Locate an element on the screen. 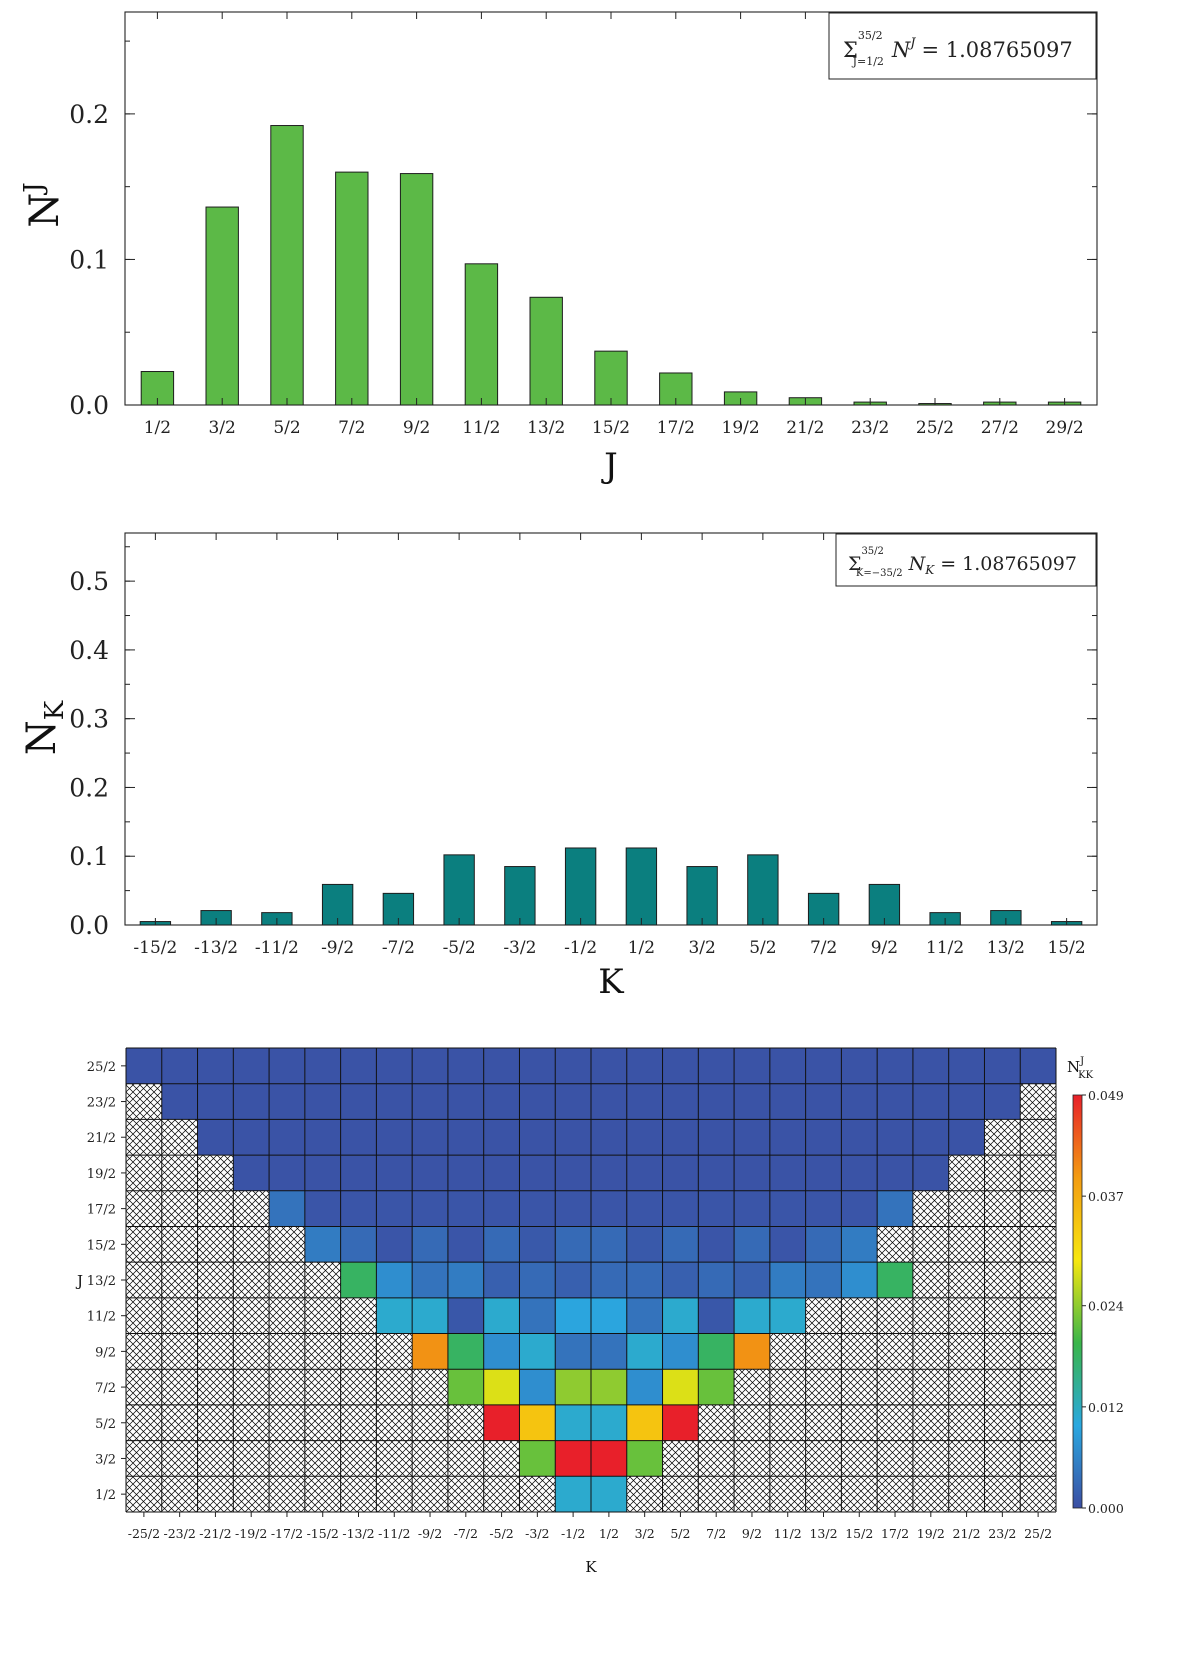 The height and width of the screenshot is (1660, 1196). x-tick-label: -11/2 is located at coordinates (394, 1533).